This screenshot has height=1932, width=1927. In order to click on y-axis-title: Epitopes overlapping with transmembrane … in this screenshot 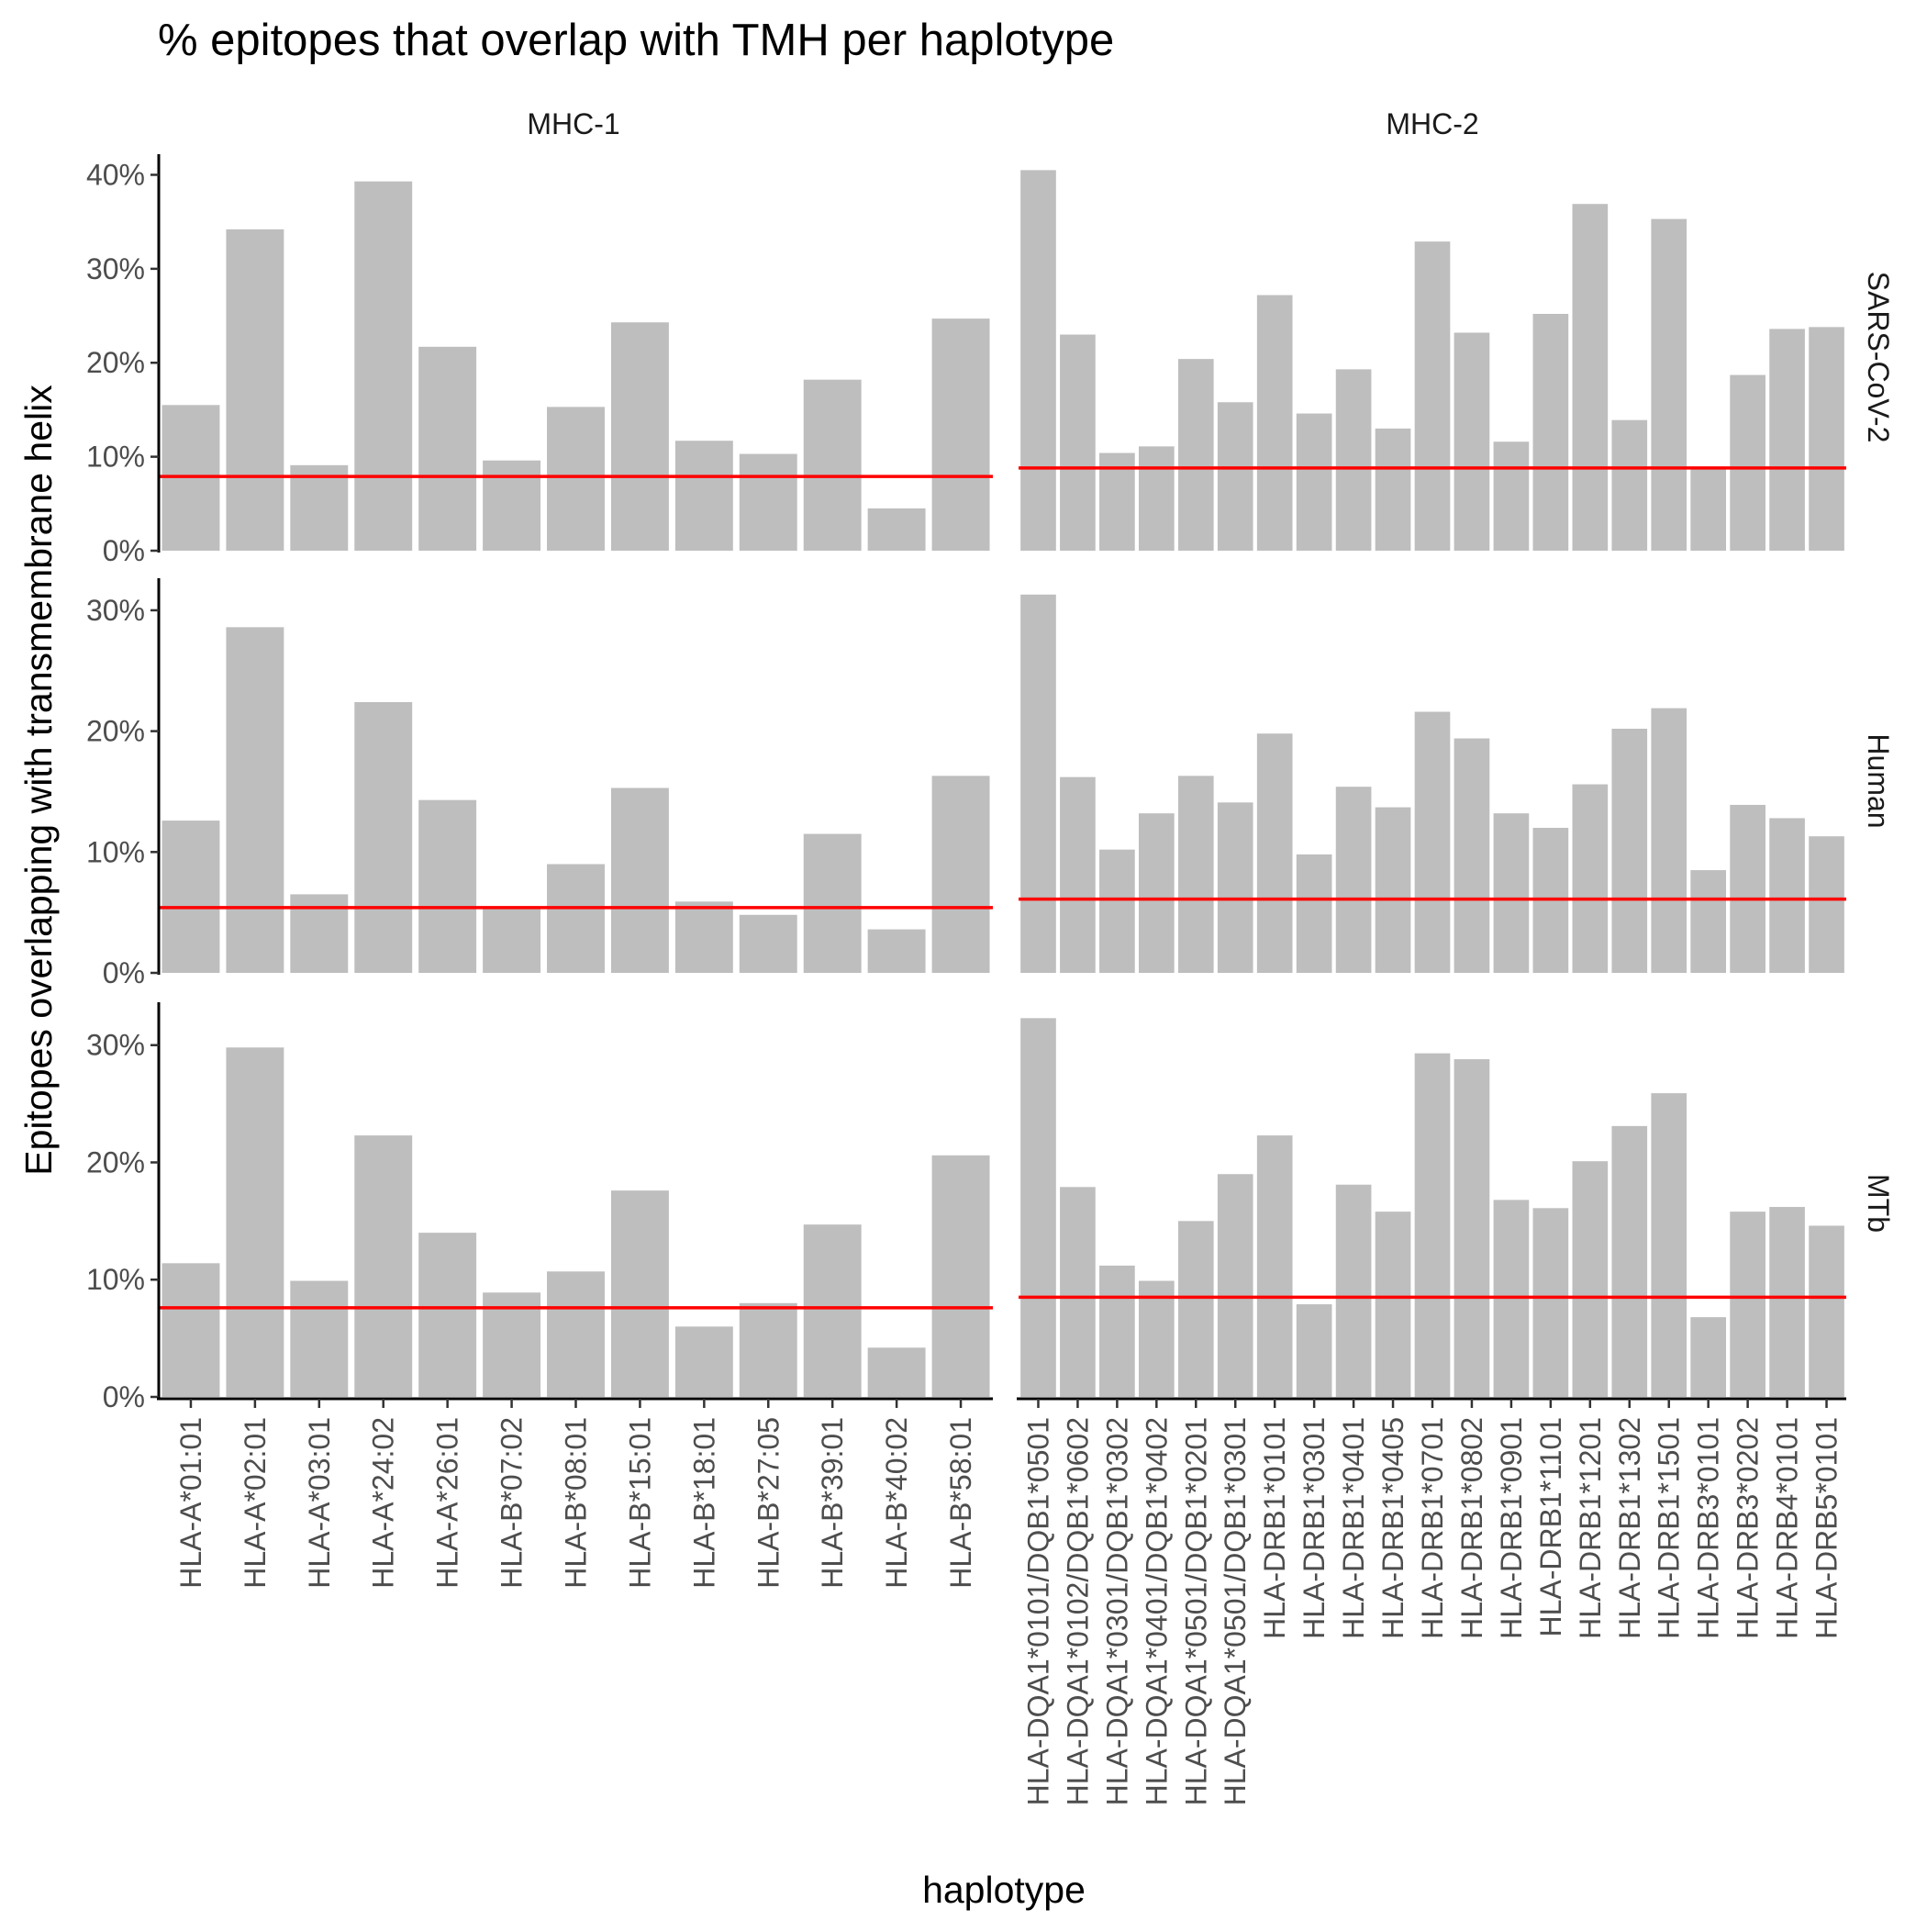, I will do `click(38, 780)`.